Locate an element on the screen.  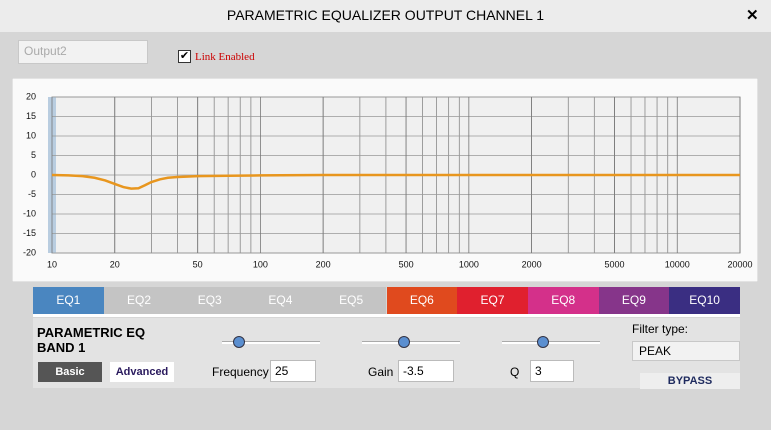
bypass-button: BYPASS is located at coordinates (690, 381).